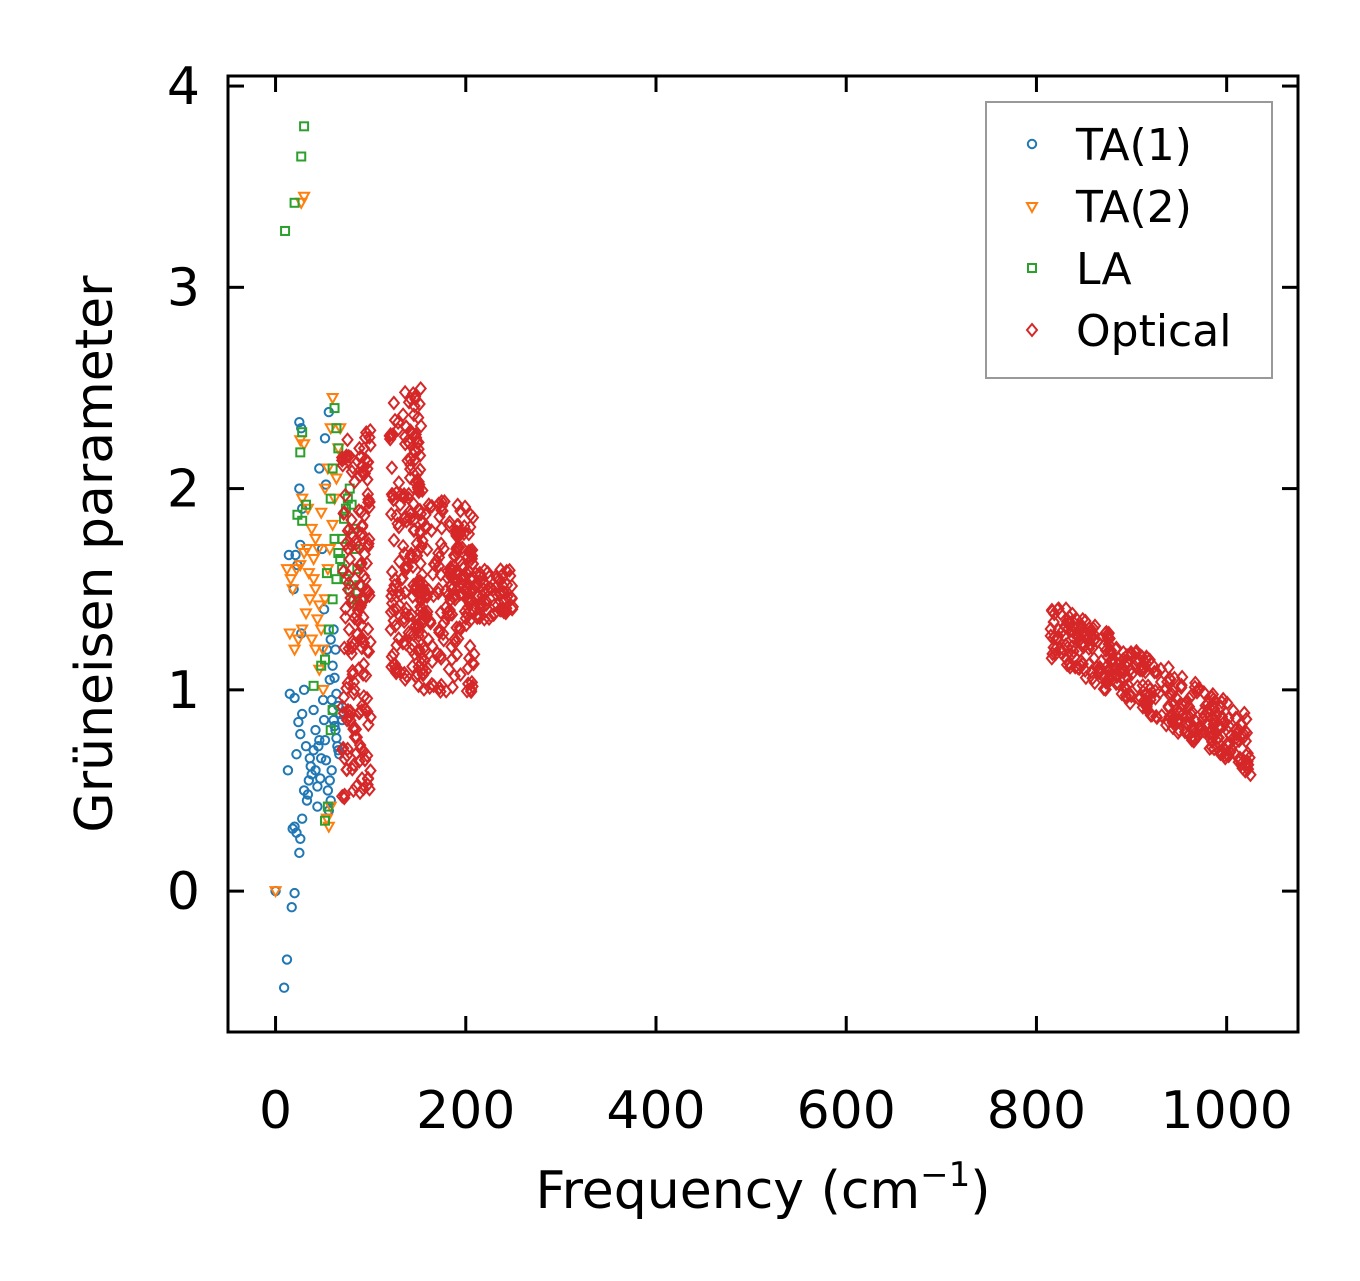  Describe the element at coordinates (183, 288) in the screenshot. I see `y-tick-label: 3` at that location.